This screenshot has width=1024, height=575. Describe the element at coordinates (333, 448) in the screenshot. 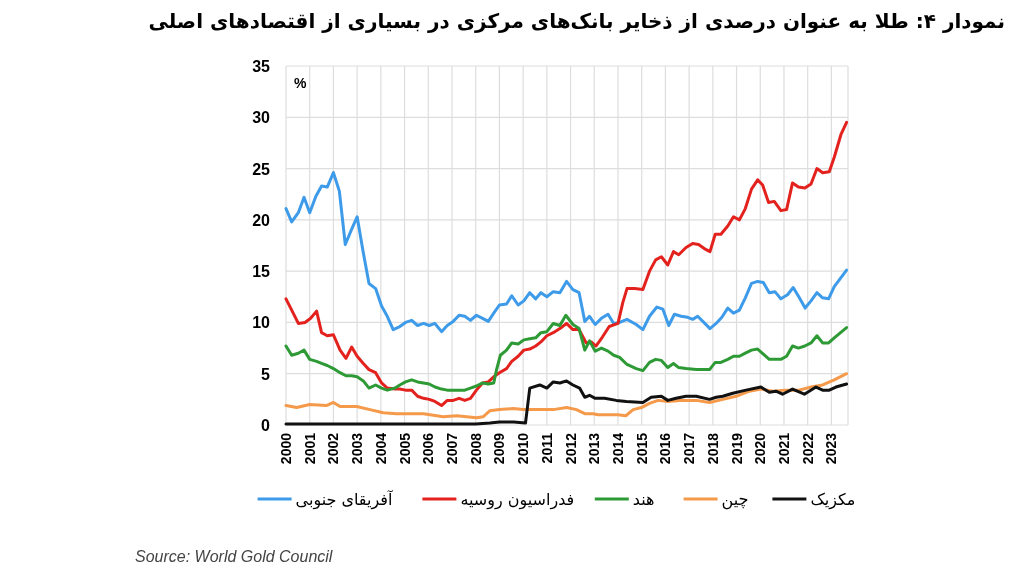

I see `x-tick-label: 2002` at that location.